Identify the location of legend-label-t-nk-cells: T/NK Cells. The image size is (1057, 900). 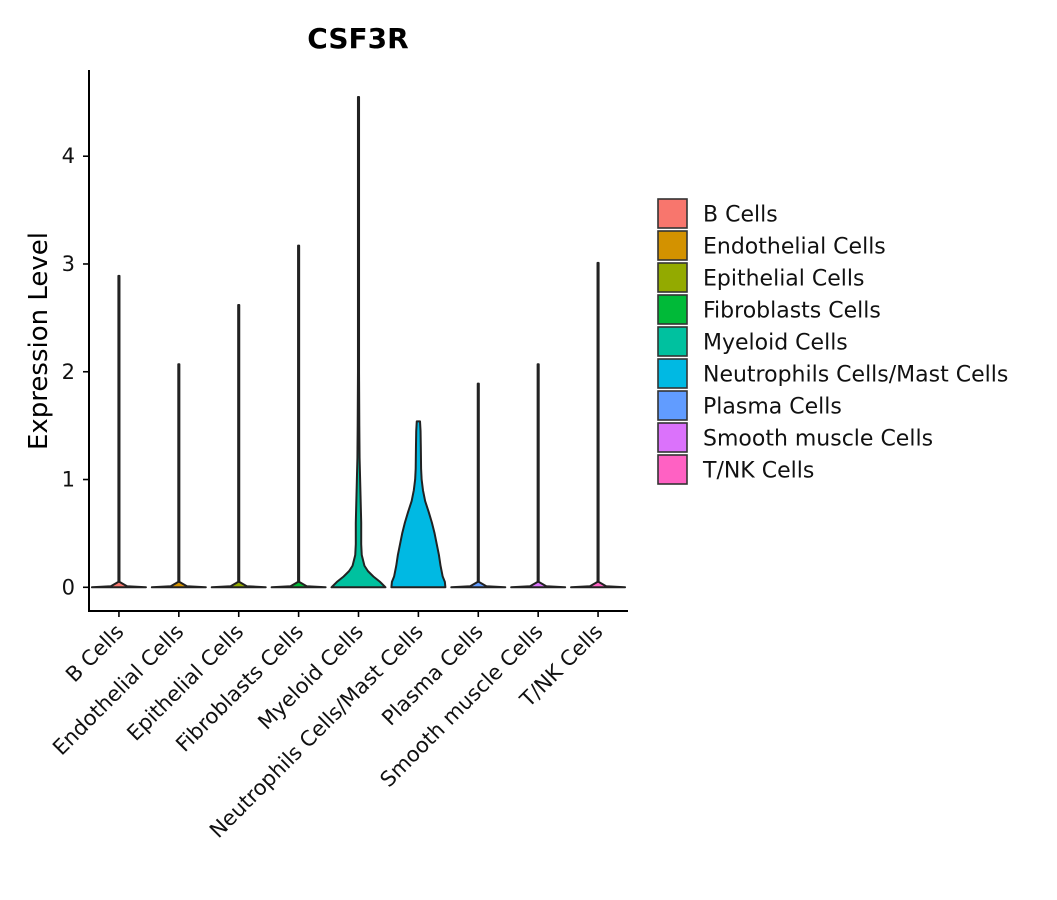
(758, 471).